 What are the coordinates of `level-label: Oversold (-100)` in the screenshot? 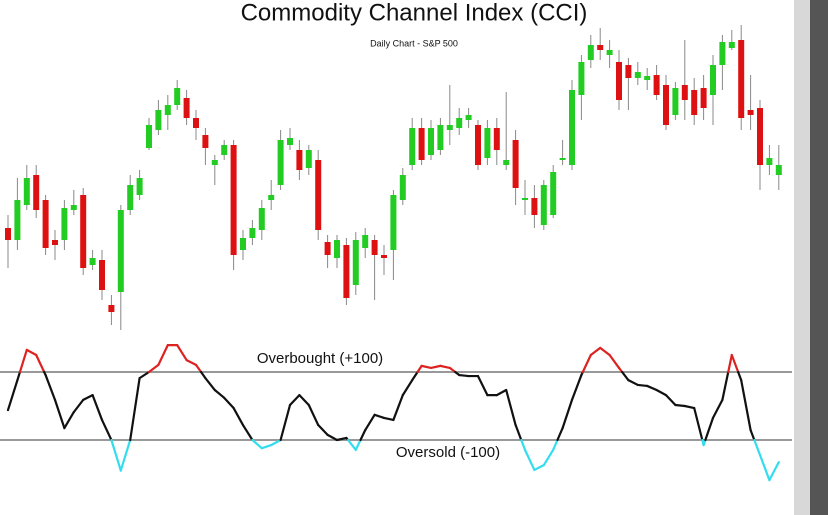 It's located at (448, 452).